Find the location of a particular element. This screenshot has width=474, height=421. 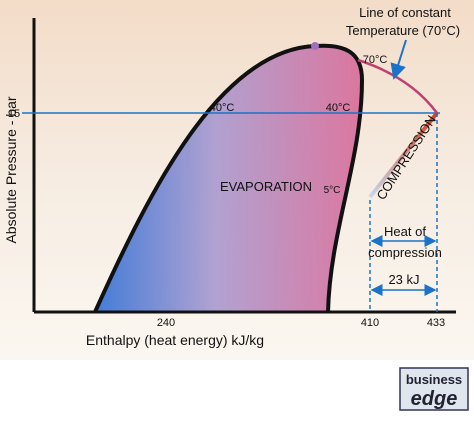

callout-arrow is located at coordinates (398, 59).